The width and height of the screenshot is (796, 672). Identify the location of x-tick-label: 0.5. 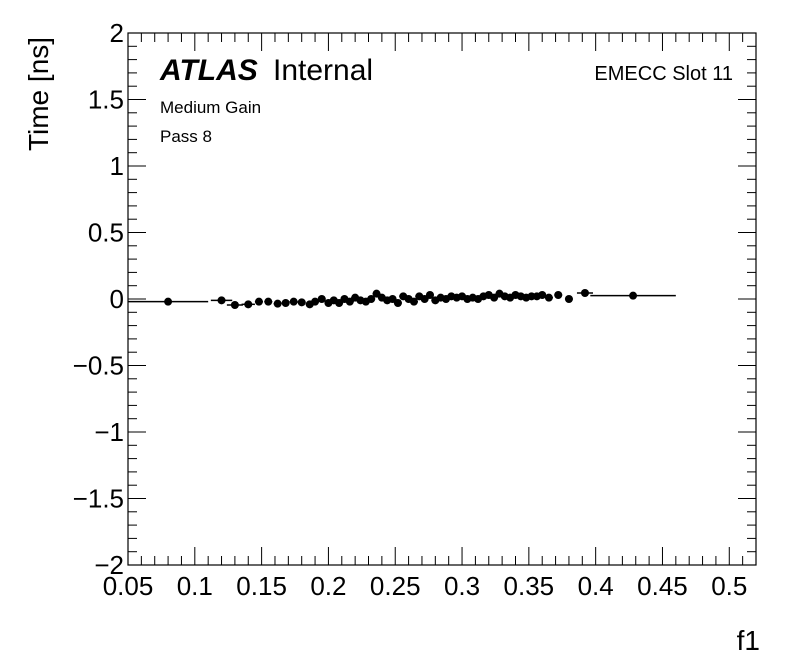
(729, 586).